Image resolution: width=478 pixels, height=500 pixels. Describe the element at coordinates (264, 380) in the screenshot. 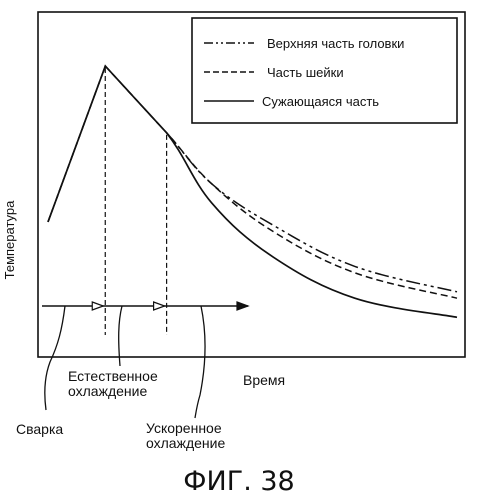

I see `x-axis-label: Время` at that location.